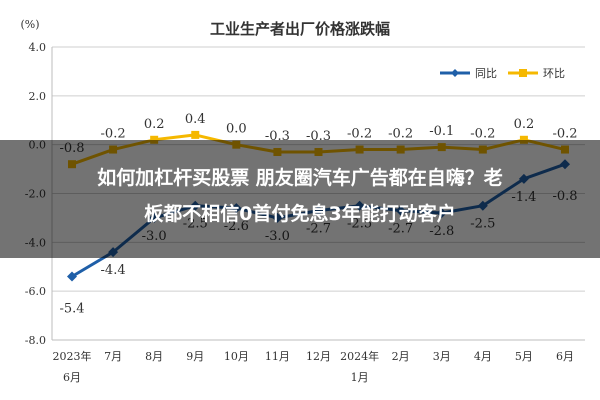  I want to click on y-tick-label: -8.0, so click(35, 340).